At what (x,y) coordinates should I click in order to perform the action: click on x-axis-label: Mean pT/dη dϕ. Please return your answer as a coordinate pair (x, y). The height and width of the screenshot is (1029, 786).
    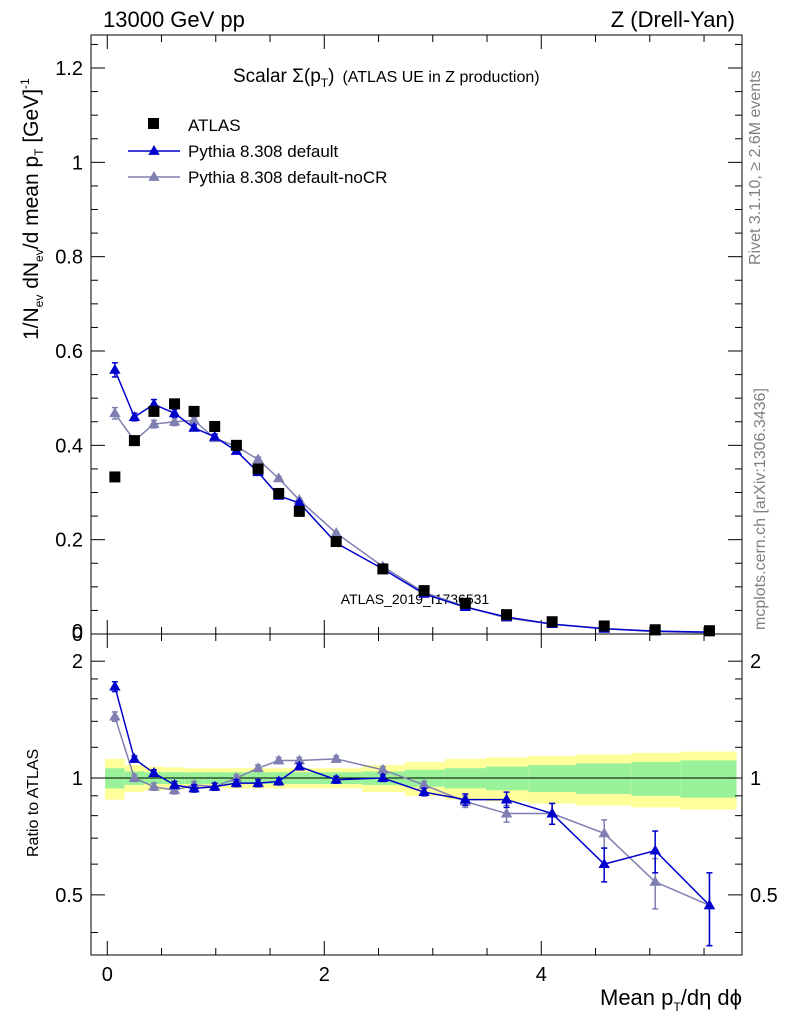
    Looking at the image, I should click on (671, 999).